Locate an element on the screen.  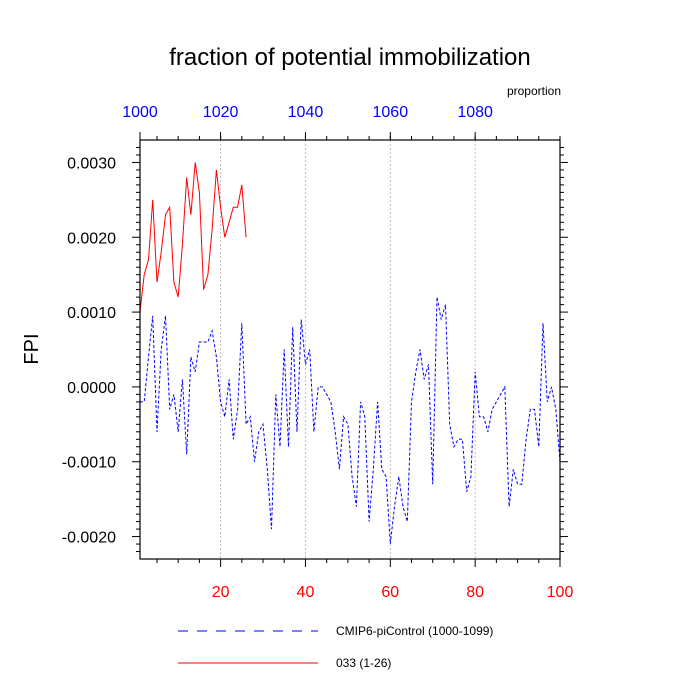
y-tick-label: 0.0000 is located at coordinates (91, 388).